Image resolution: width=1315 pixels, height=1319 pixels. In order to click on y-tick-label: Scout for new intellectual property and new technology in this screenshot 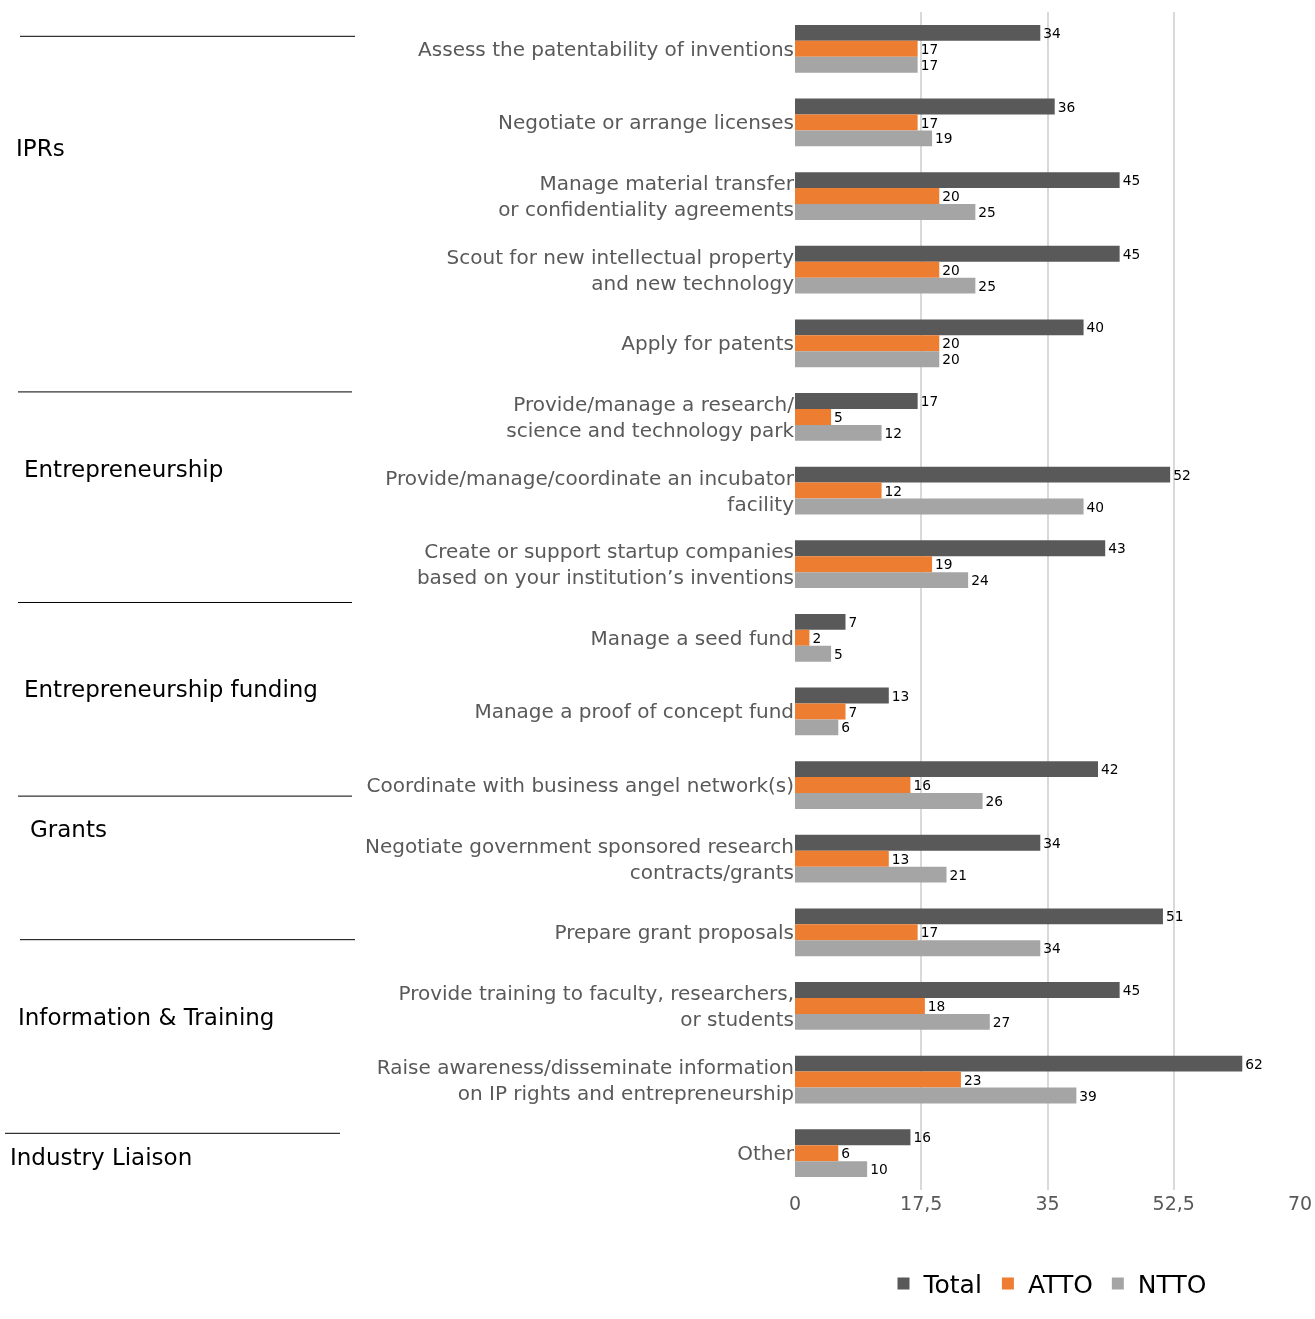, I will do `click(620, 269)`.